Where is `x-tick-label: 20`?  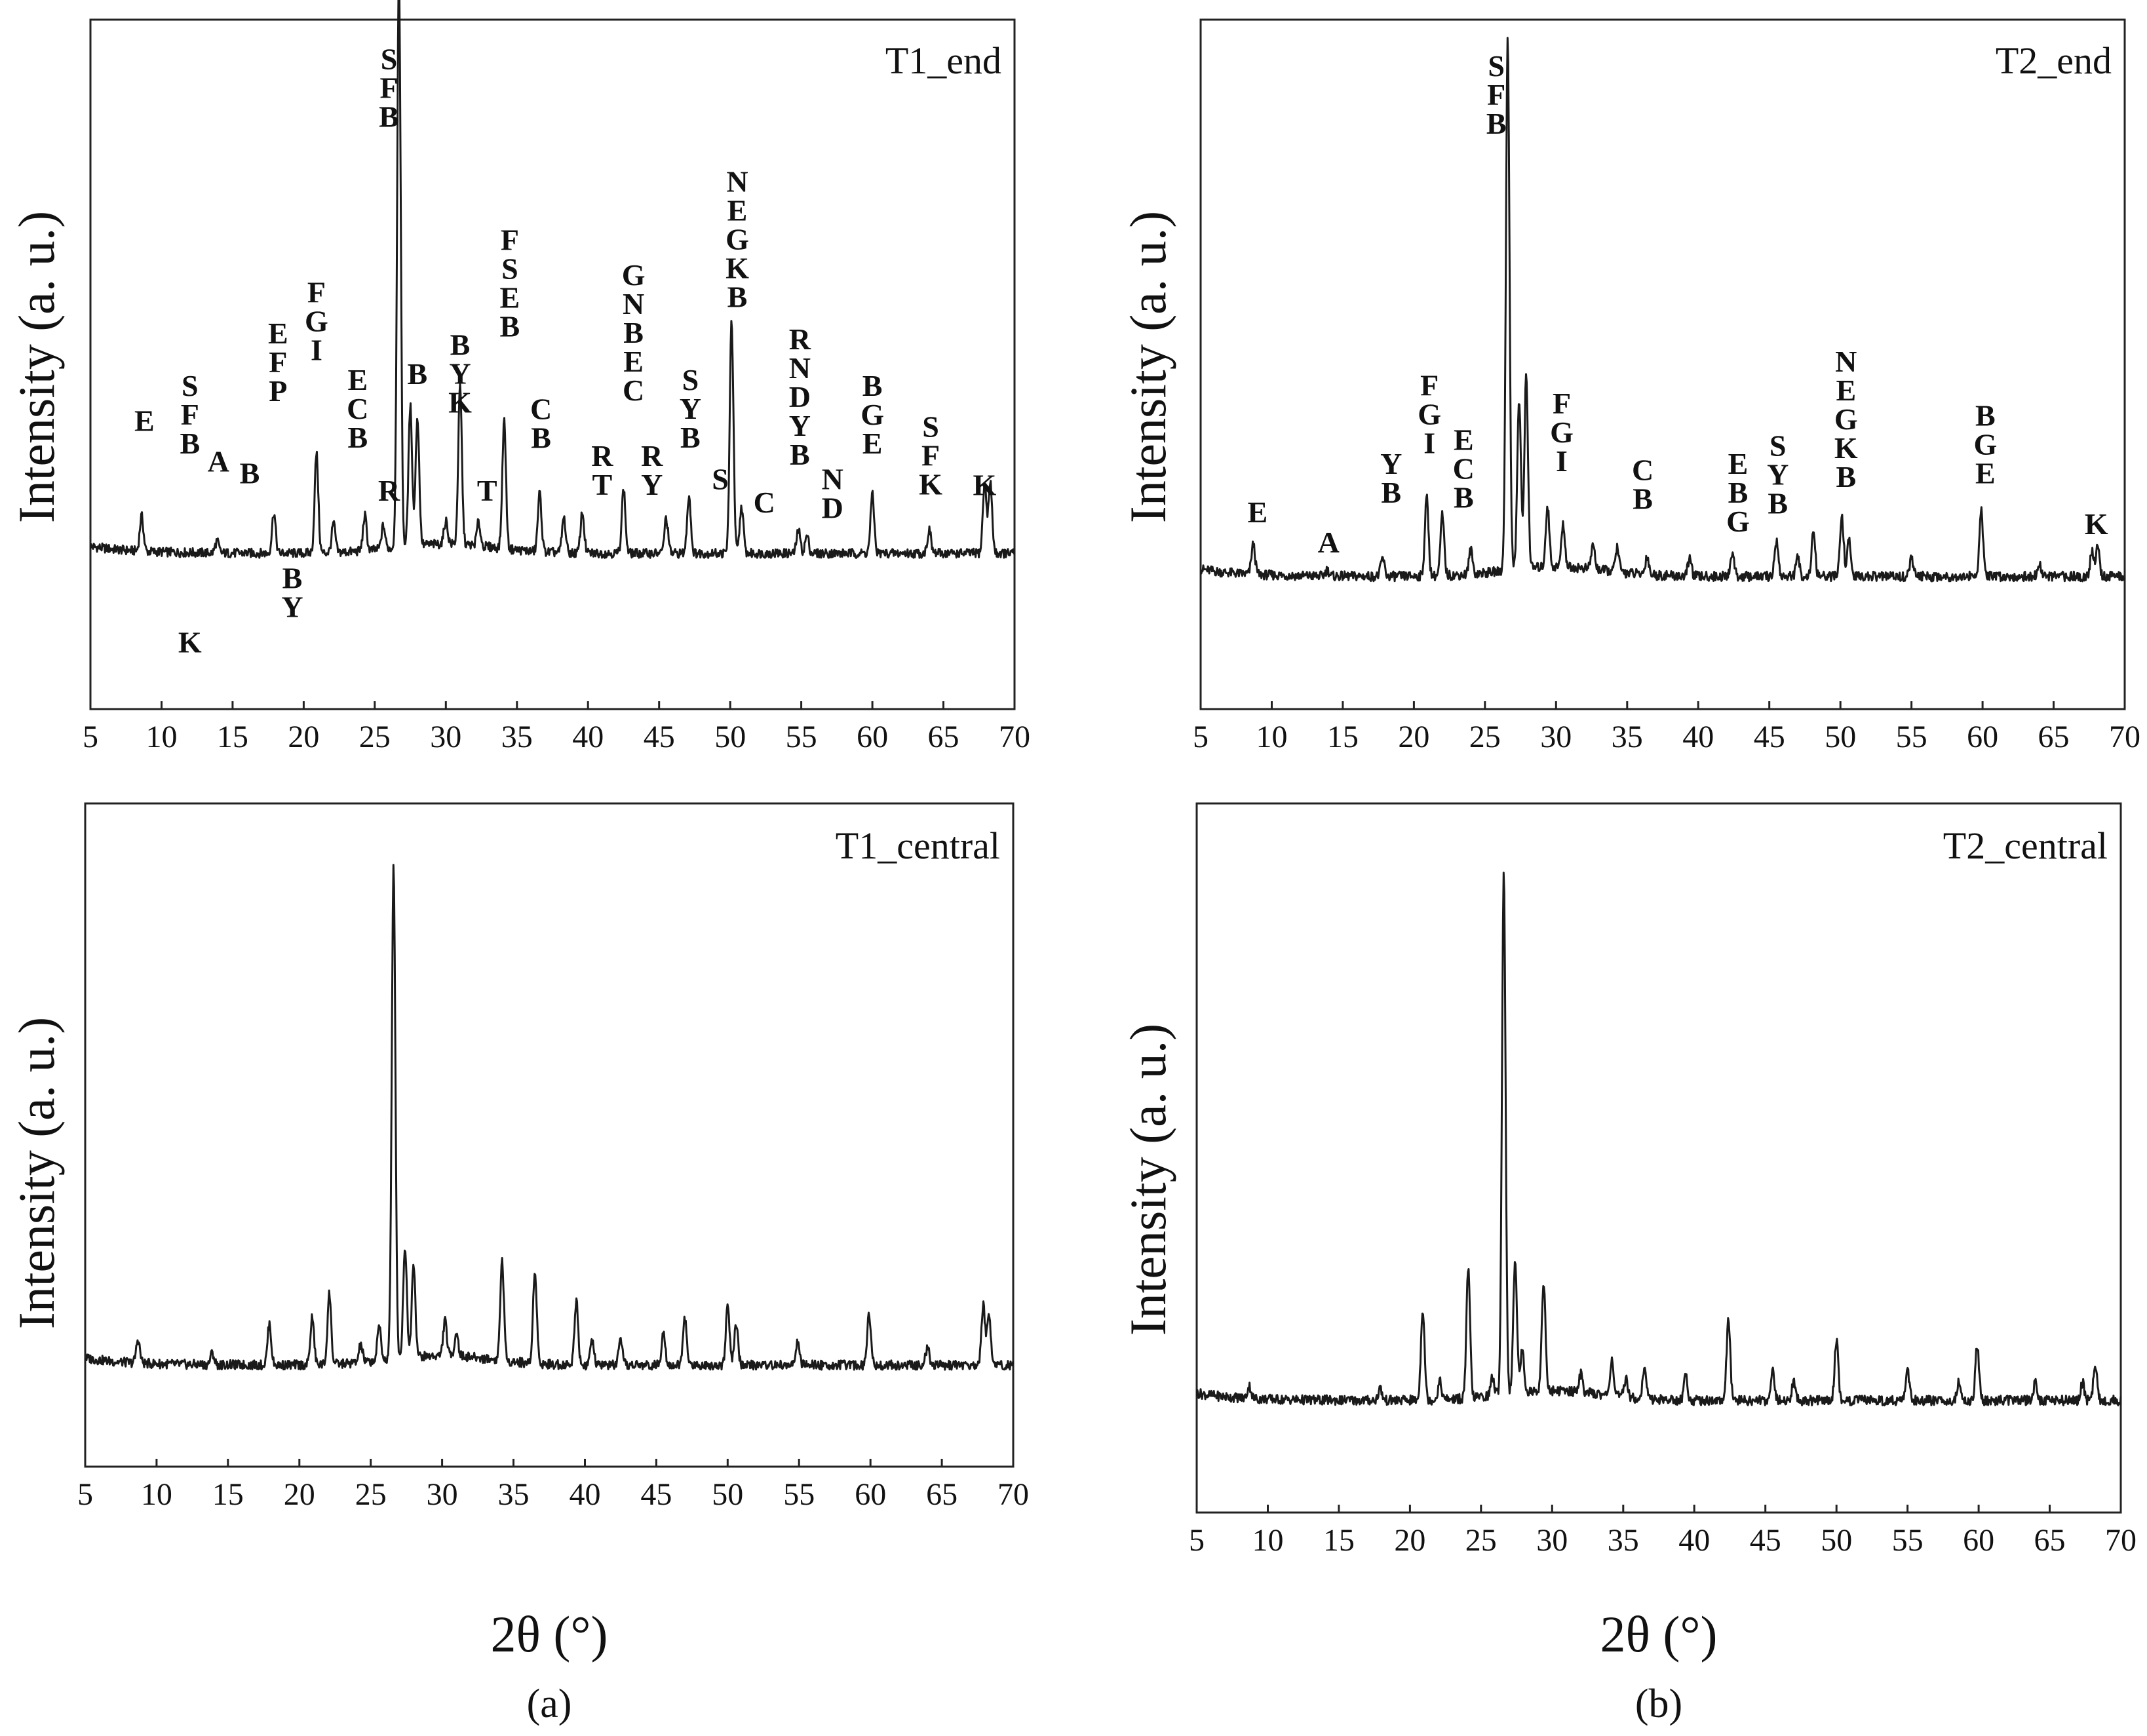 x-tick-label: 20 is located at coordinates (1413, 737).